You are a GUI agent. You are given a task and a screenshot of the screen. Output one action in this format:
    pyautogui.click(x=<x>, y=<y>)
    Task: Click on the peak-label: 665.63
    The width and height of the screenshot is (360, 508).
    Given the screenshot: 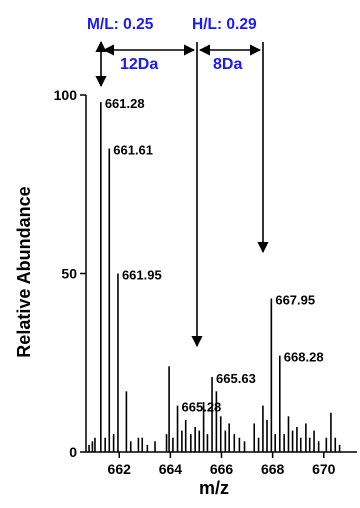 What is the action you would take?
    pyautogui.click(x=236, y=378)
    